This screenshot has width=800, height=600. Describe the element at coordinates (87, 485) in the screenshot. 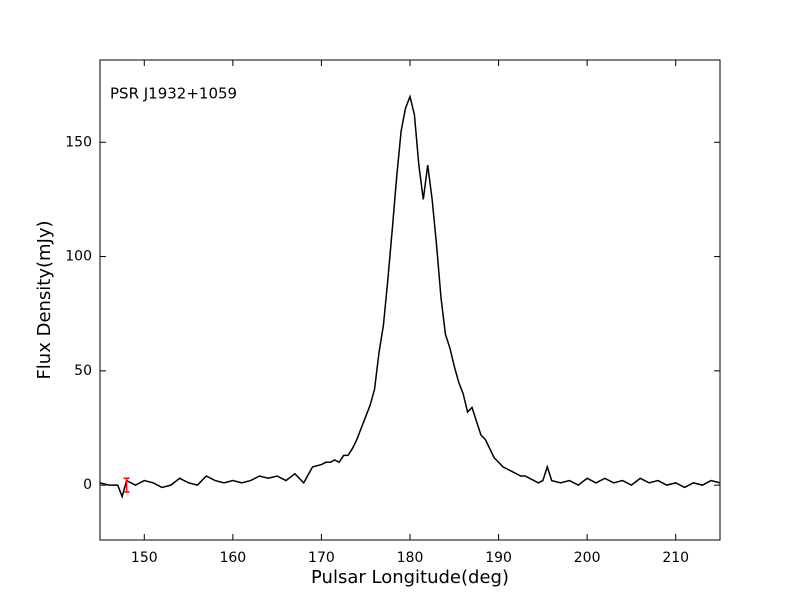

I see `y-tick-label: 0` at that location.